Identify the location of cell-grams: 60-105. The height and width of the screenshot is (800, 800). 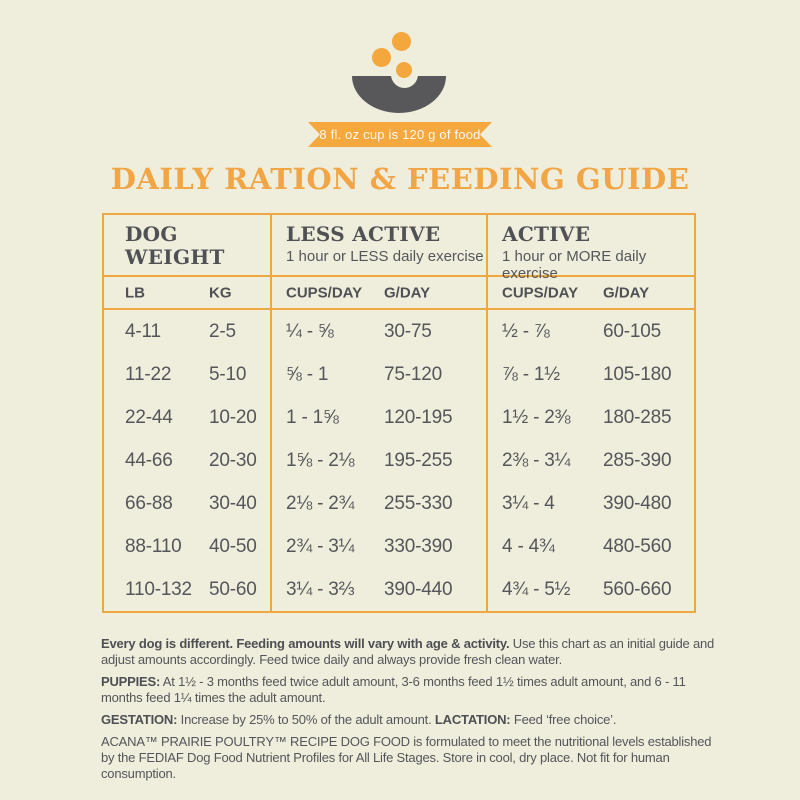
(632, 331).